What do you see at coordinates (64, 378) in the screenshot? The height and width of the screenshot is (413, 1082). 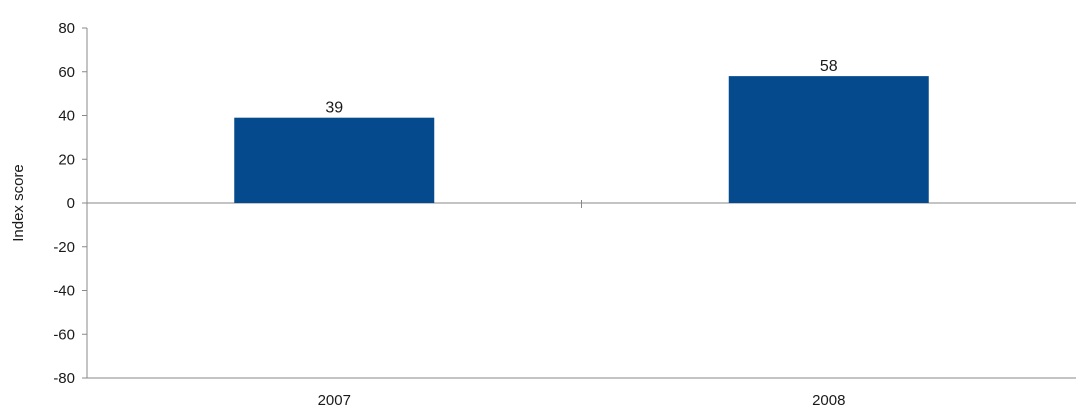 I see `y-tick-label: -80` at bounding box center [64, 378].